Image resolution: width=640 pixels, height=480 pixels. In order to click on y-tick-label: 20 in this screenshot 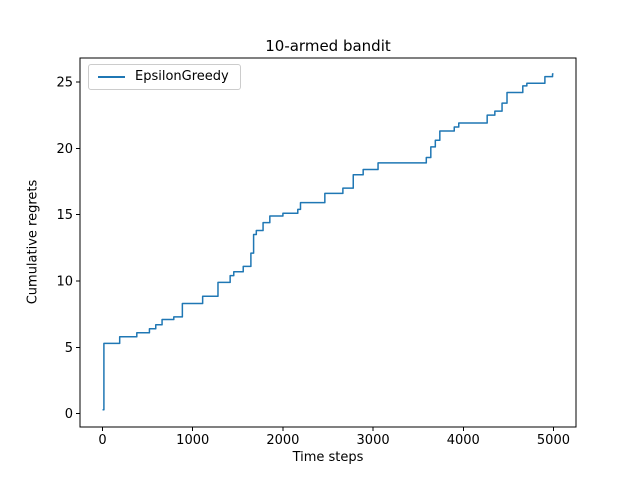, I will do `click(64, 149)`.